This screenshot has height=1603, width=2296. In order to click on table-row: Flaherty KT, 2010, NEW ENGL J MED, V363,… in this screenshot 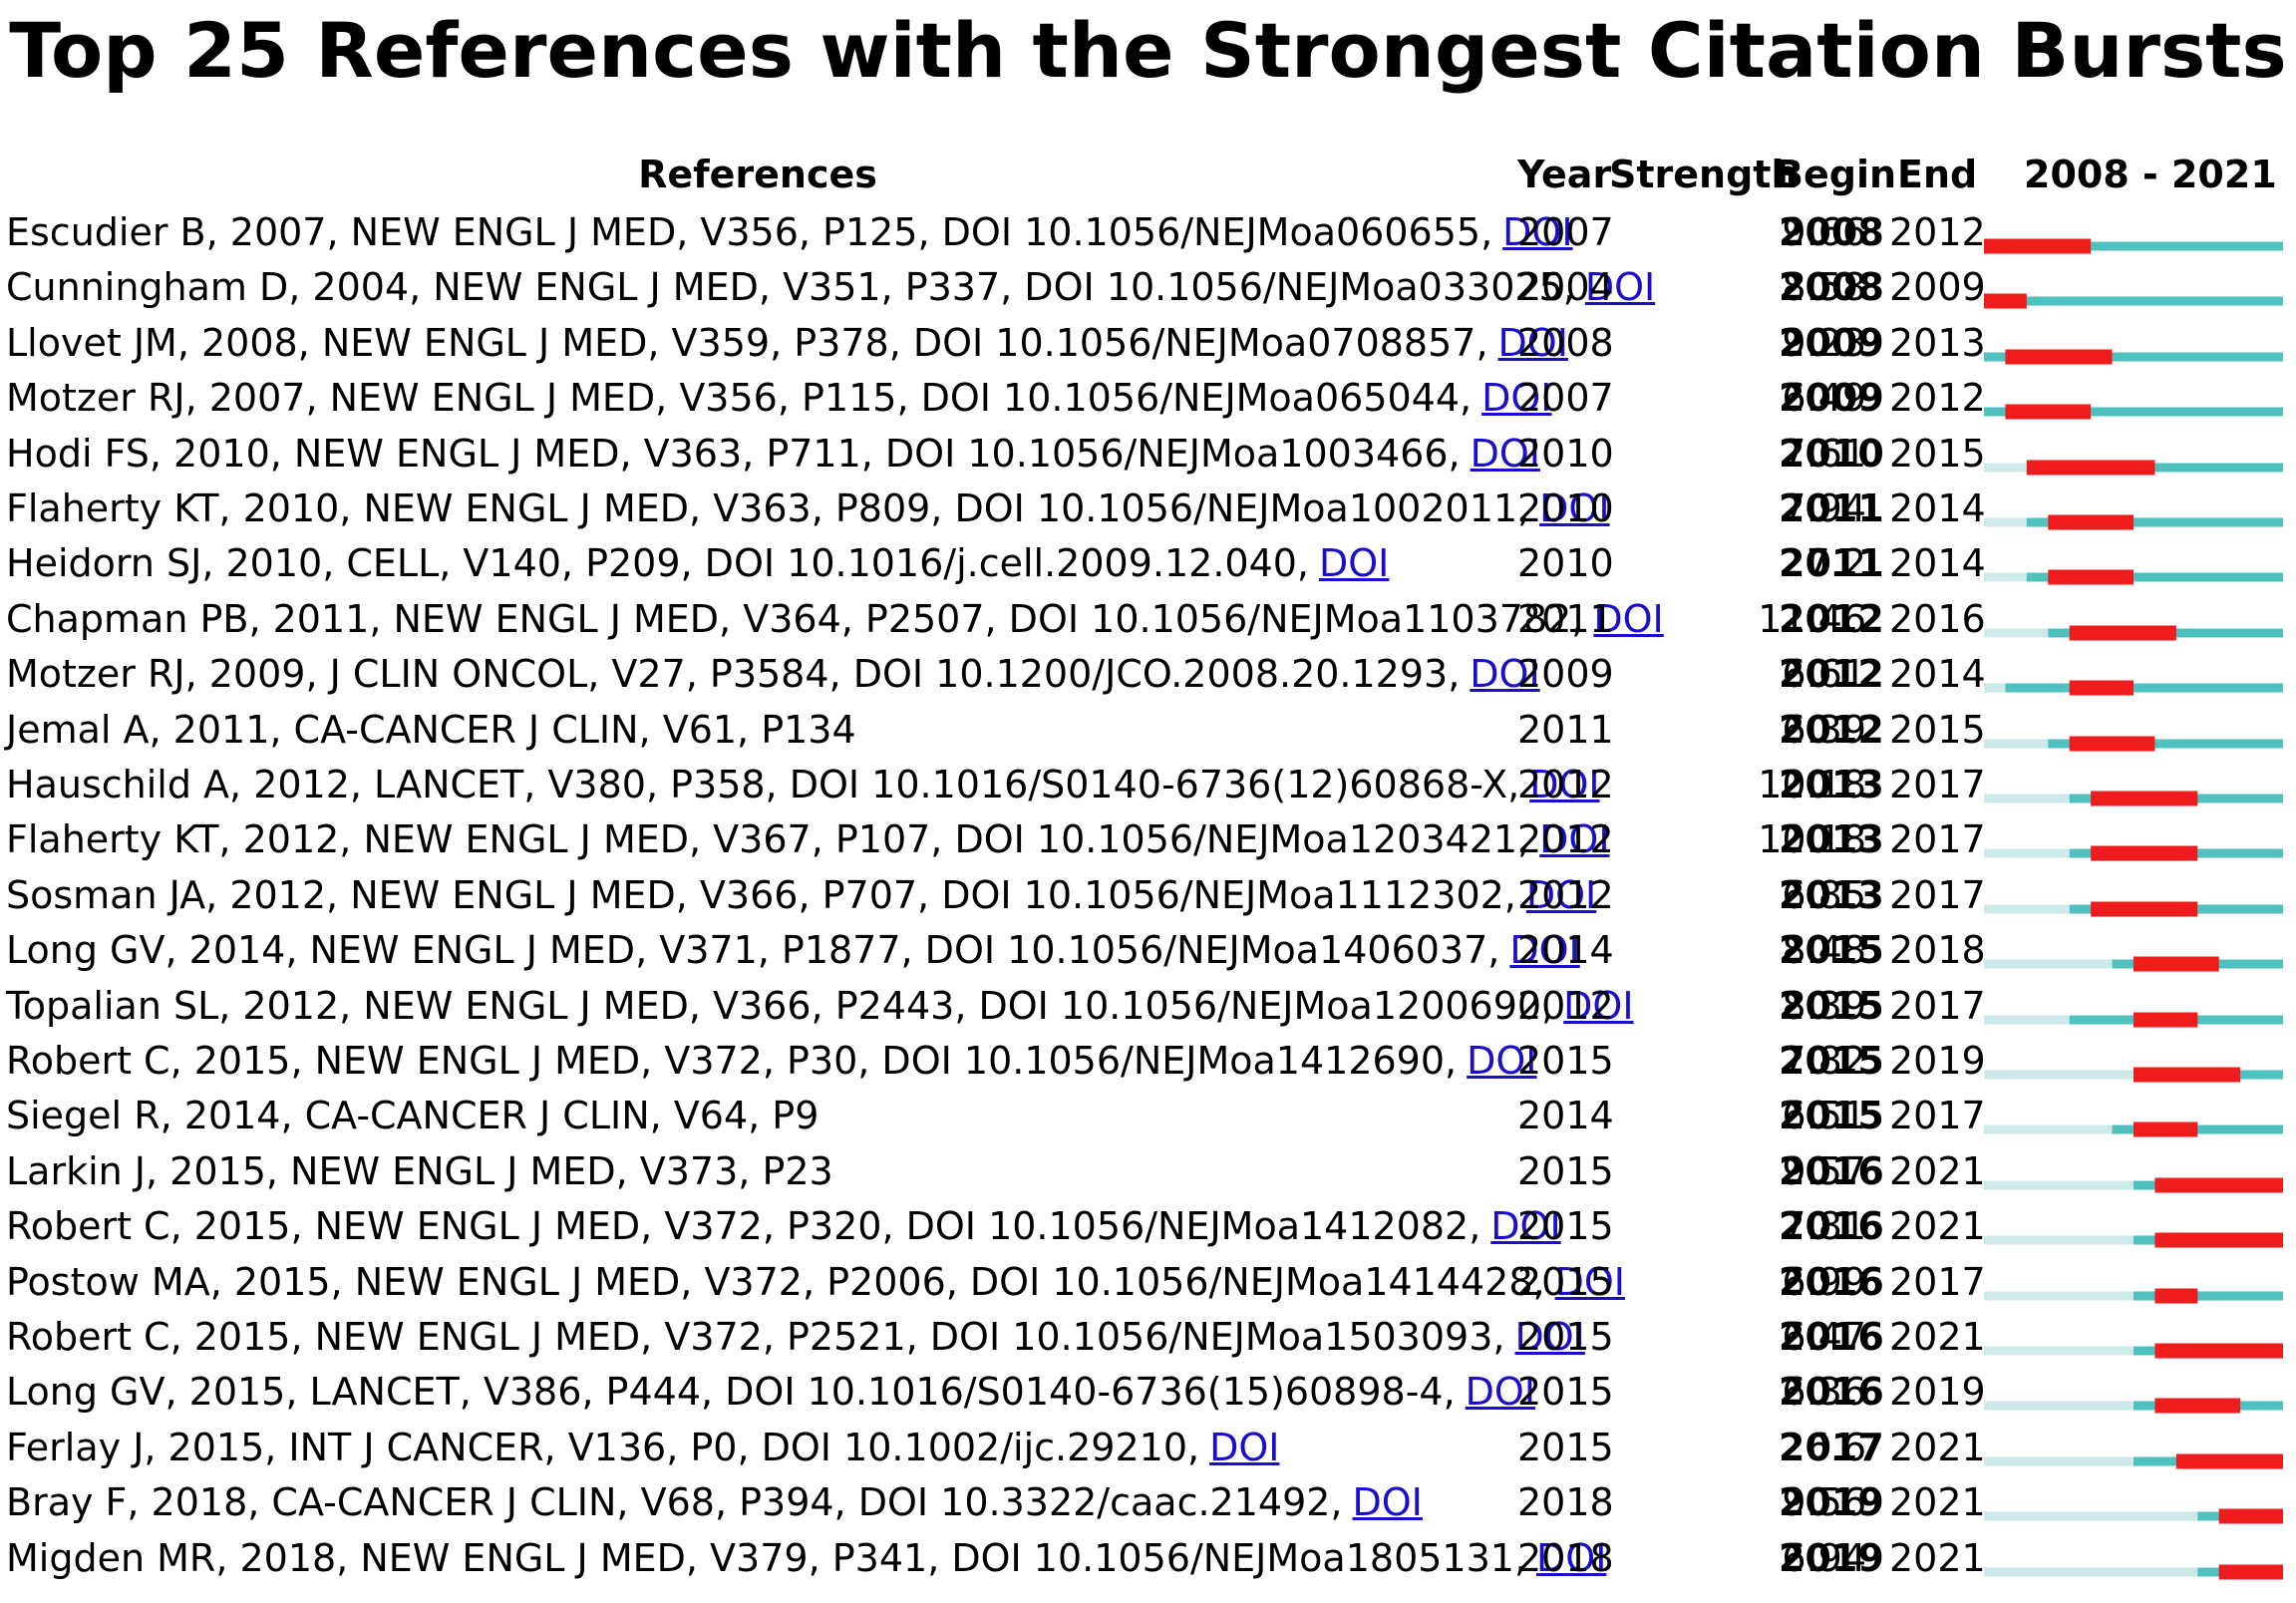, I will do `click(1148, 508)`.